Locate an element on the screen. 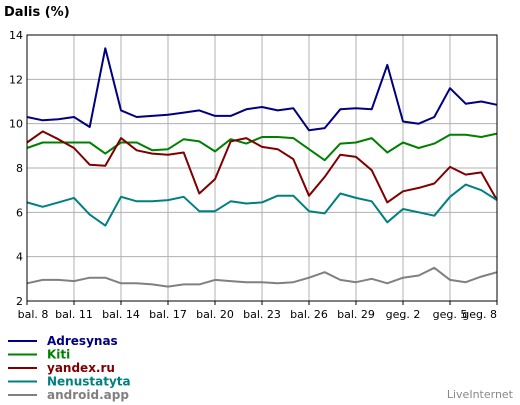 This screenshot has height=405, width=520. x-tick-label: bal. 14 is located at coordinates (121, 314).